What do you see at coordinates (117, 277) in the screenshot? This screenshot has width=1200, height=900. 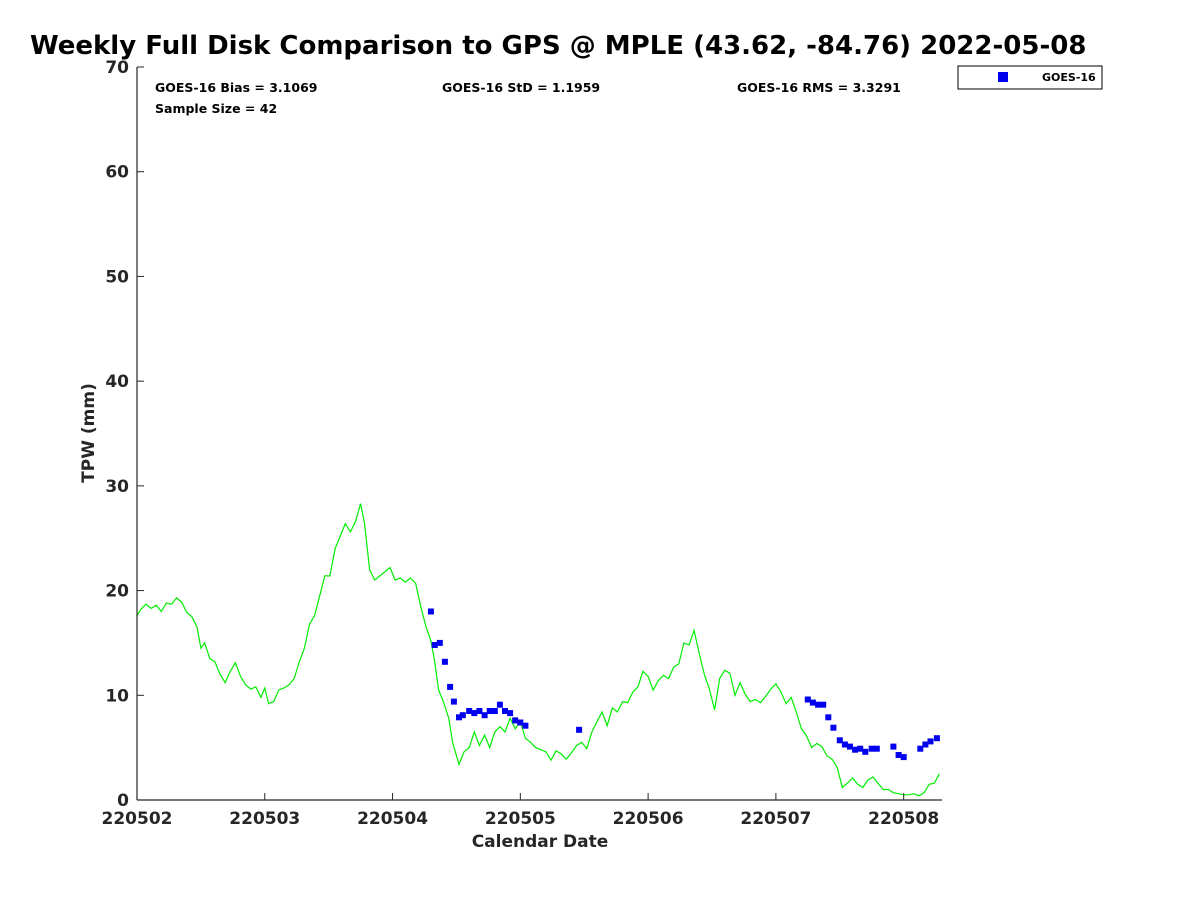 I see `y-tick-label: 50` at bounding box center [117, 277].